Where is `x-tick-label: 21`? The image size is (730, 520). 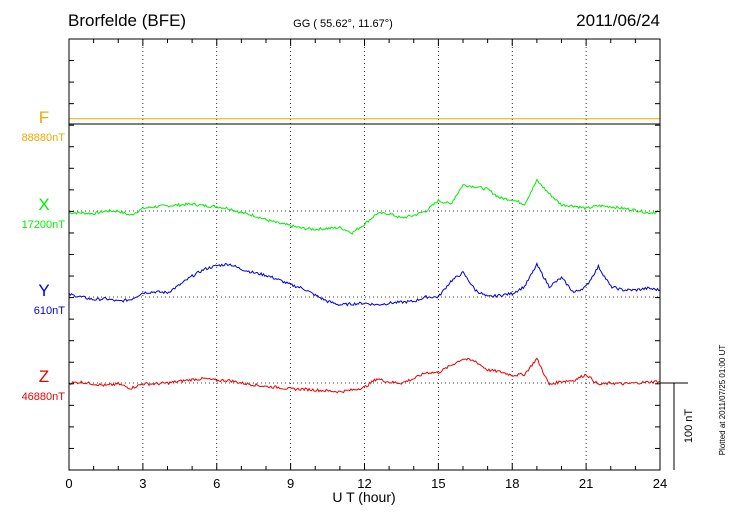
x-tick-label: 21 is located at coordinates (586, 483).